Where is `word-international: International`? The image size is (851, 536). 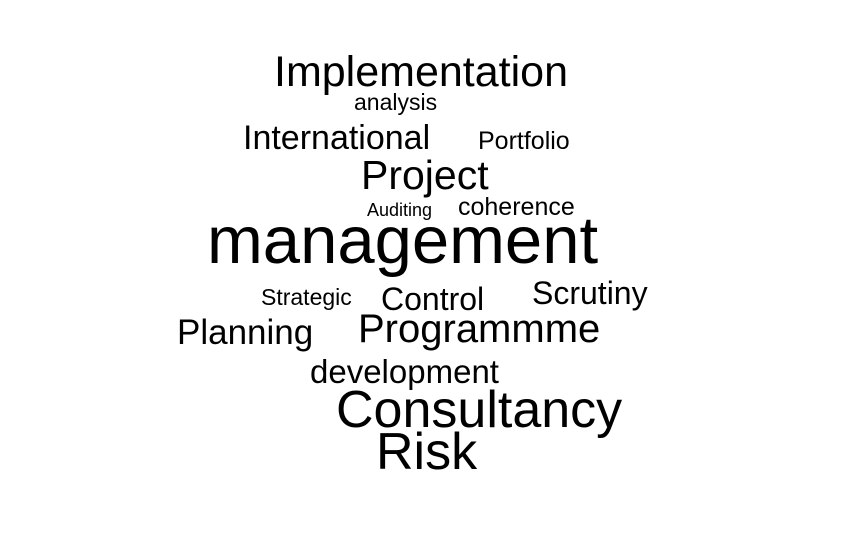
word-international: International is located at coordinates (337, 138).